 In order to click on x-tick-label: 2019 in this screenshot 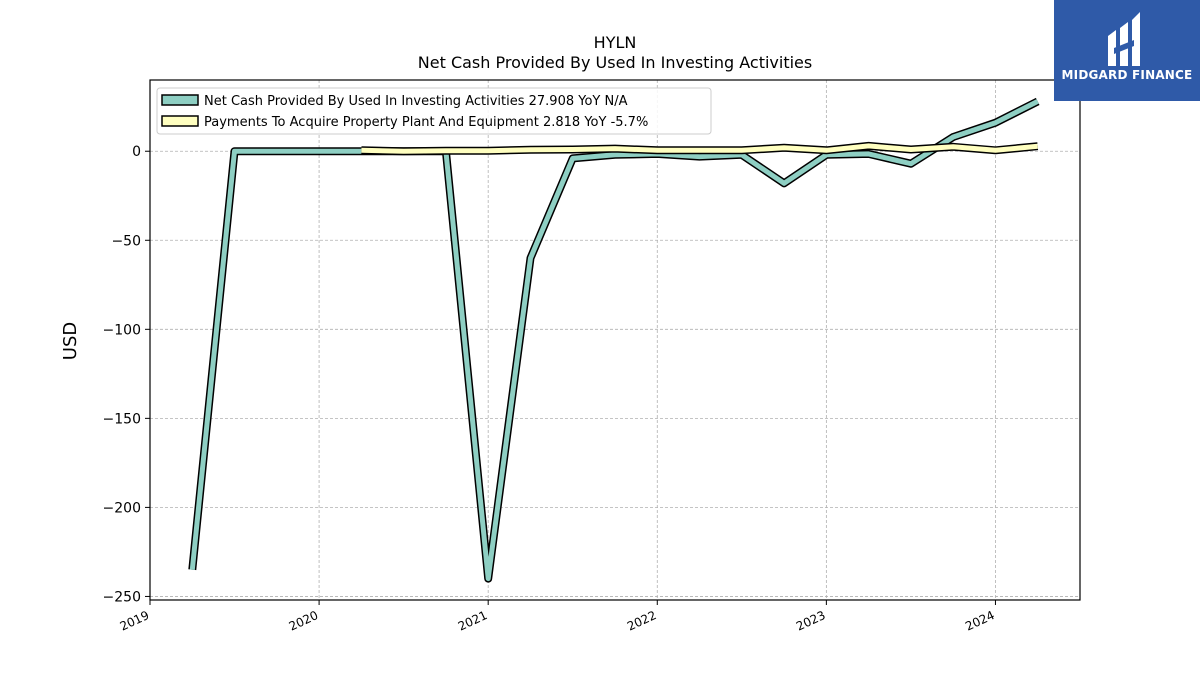, I will do `click(135, 621)`.